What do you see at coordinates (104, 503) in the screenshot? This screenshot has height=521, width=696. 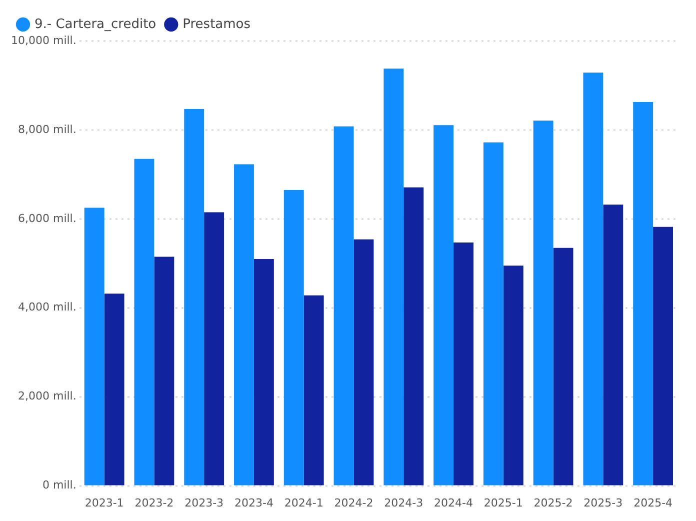 I see `x-tick-label: 2023-1` at bounding box center [104, 503].